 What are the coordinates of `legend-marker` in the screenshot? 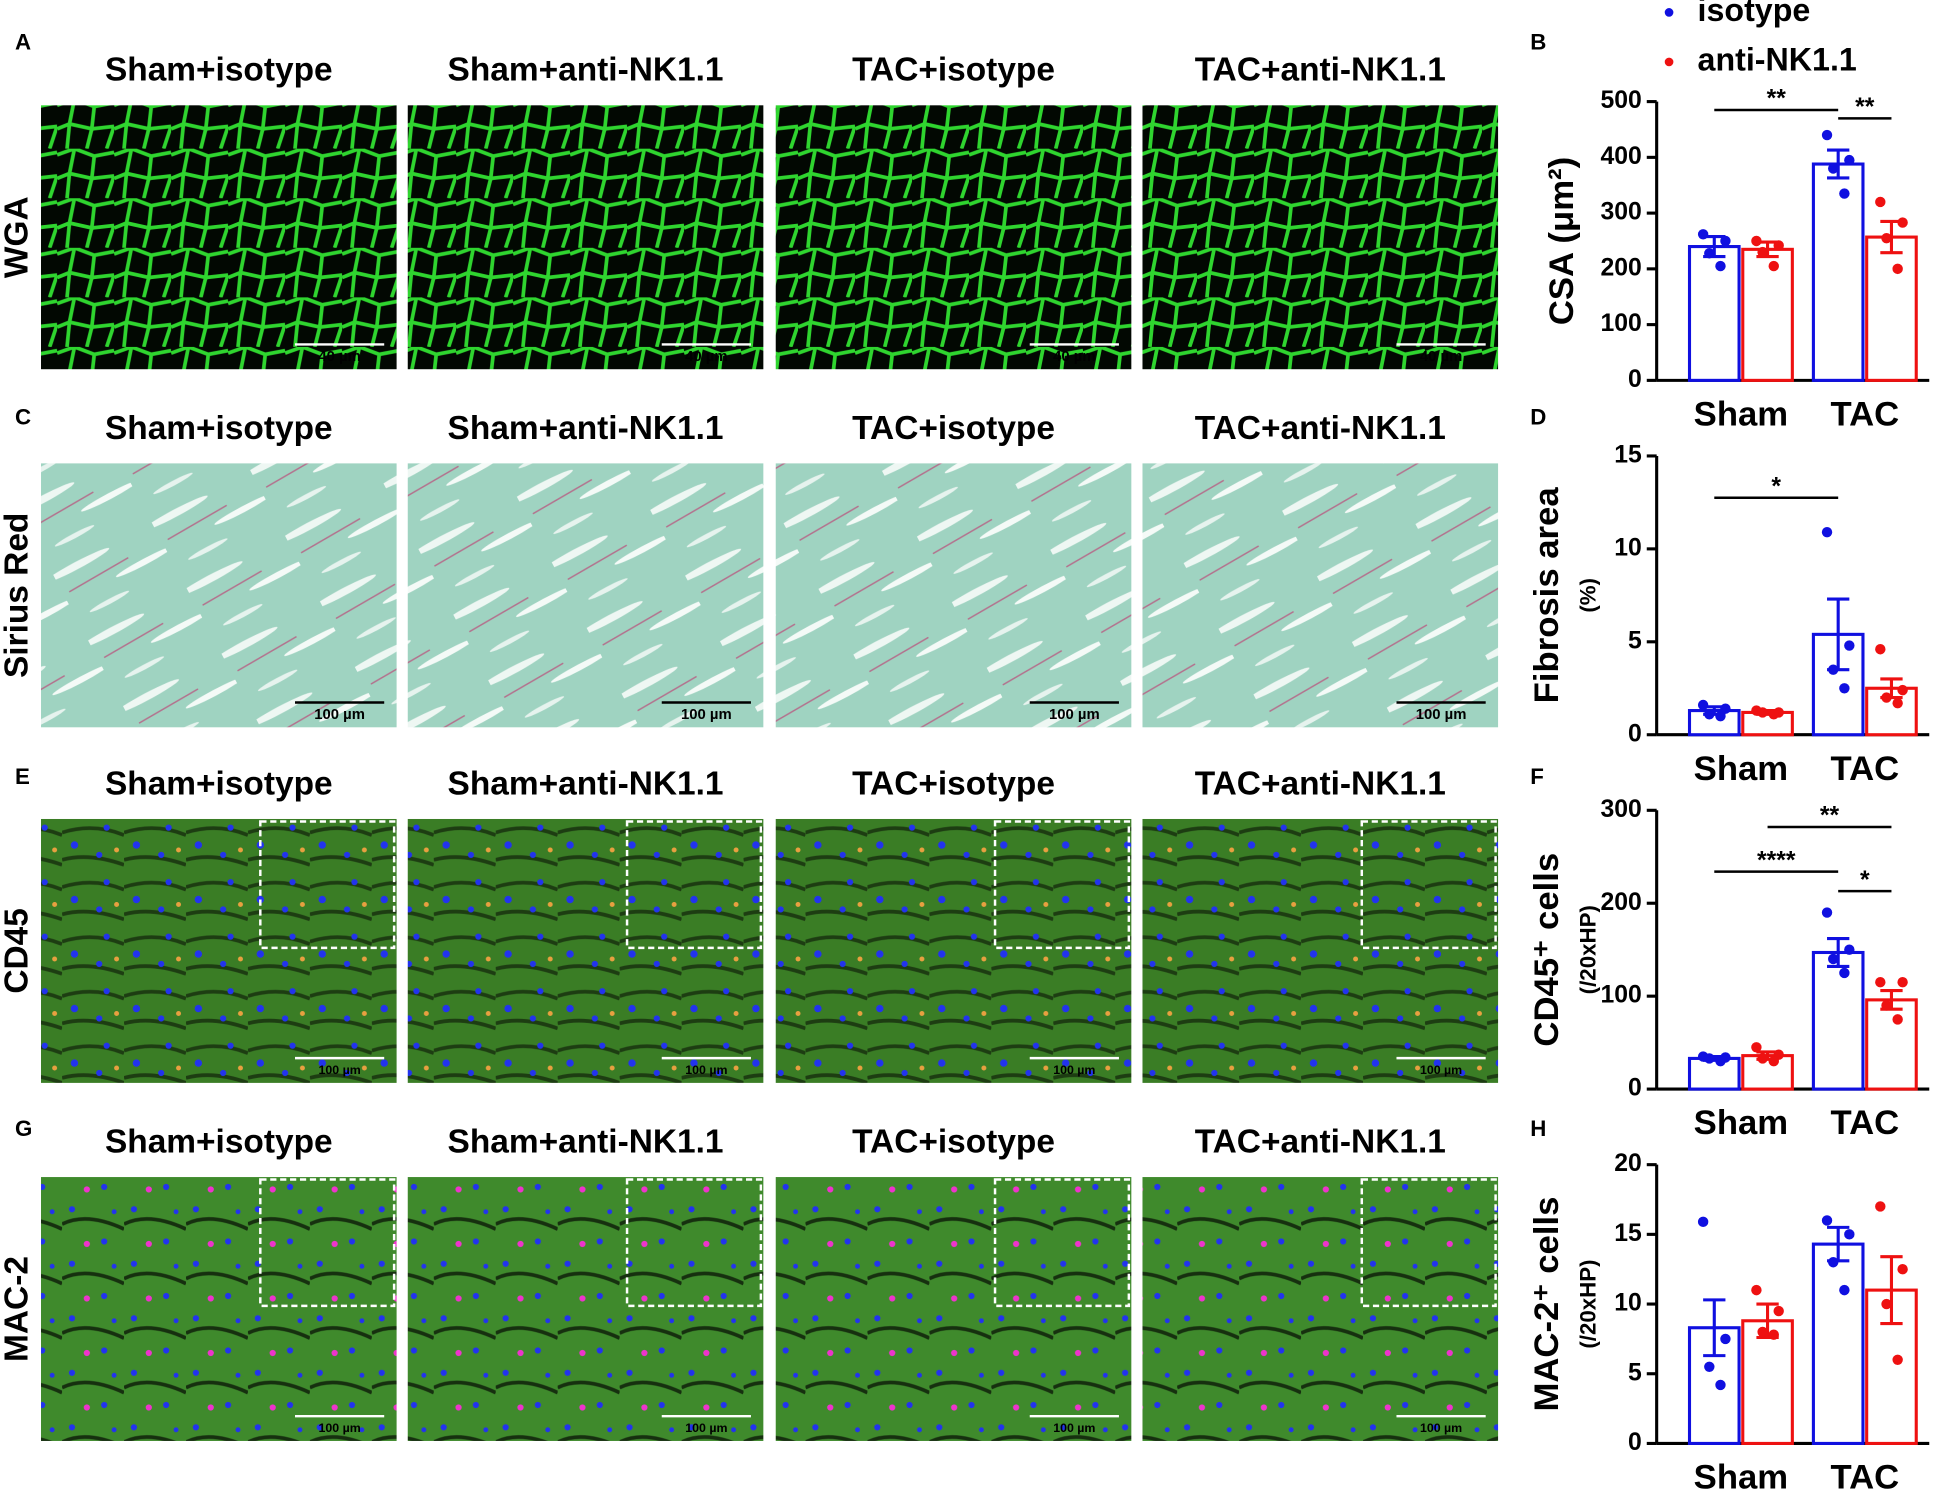 It's located at (1669, 12).